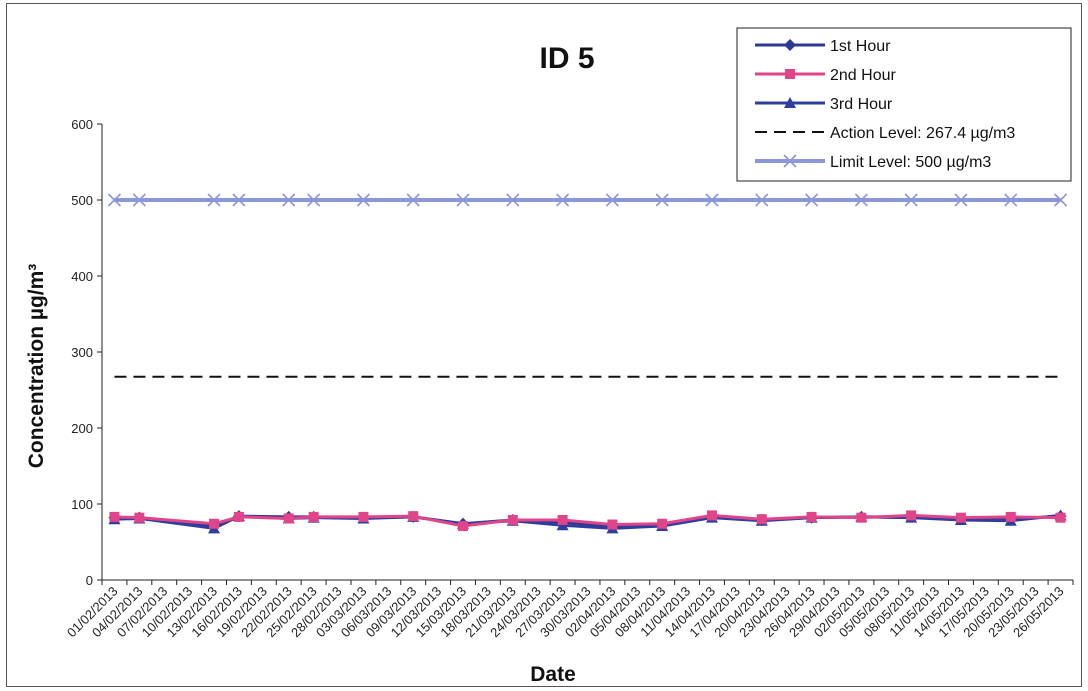 The width and height of the screenshot is (1088, 691). I want to click on y-tick-label: 100, so click(82, 504).